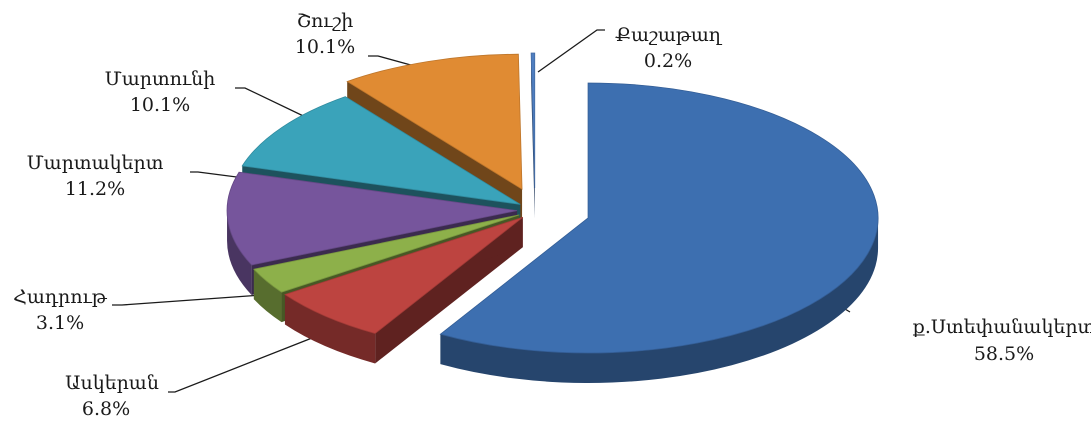  I want to click on leader-line-hadrut, so click(187, 300).